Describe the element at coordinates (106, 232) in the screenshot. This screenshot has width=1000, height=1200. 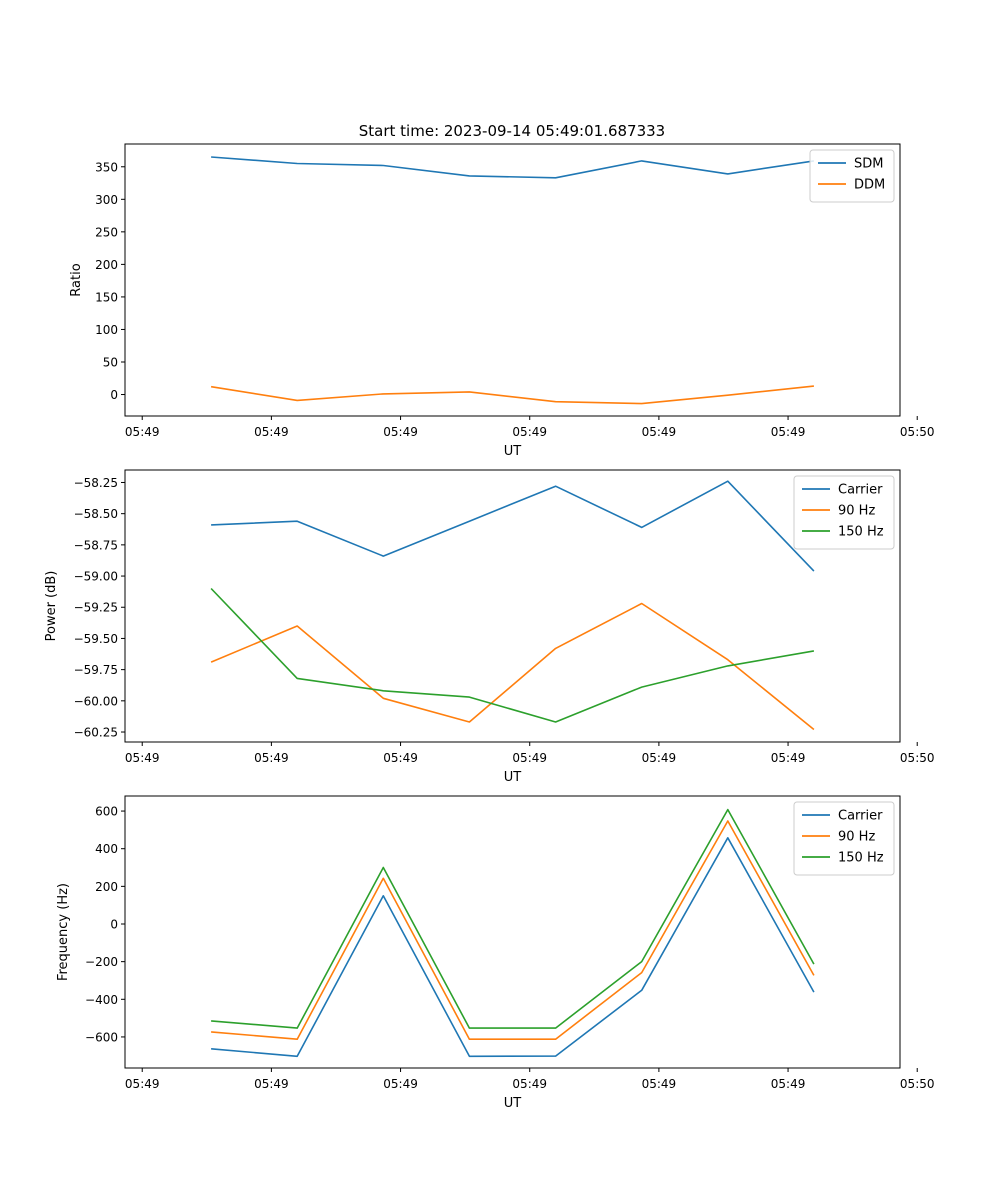
I see `y-tick-label: 250` at that location.